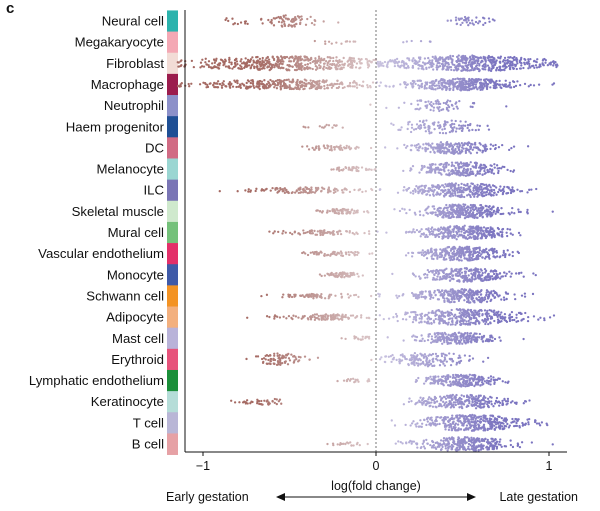  What do you see at coordinates (148, 422) in the screenshot?
I see `cell-type-label: T cell` at bounding box center [148, 422].